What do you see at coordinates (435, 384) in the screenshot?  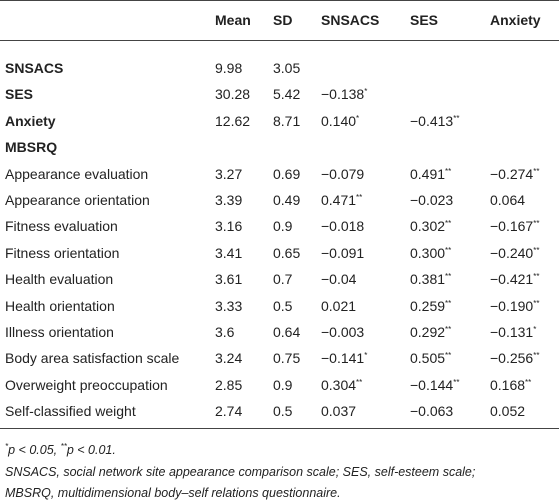 I see `table-cell: −0.144**` at bounding box center [435, 384].